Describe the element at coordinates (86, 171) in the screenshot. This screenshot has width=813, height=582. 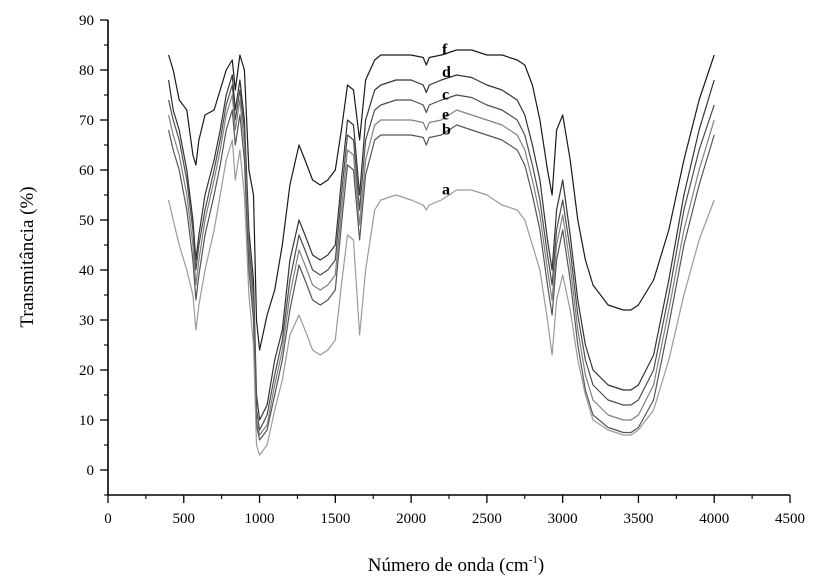
I see `y-tick-label: 60` at that location.